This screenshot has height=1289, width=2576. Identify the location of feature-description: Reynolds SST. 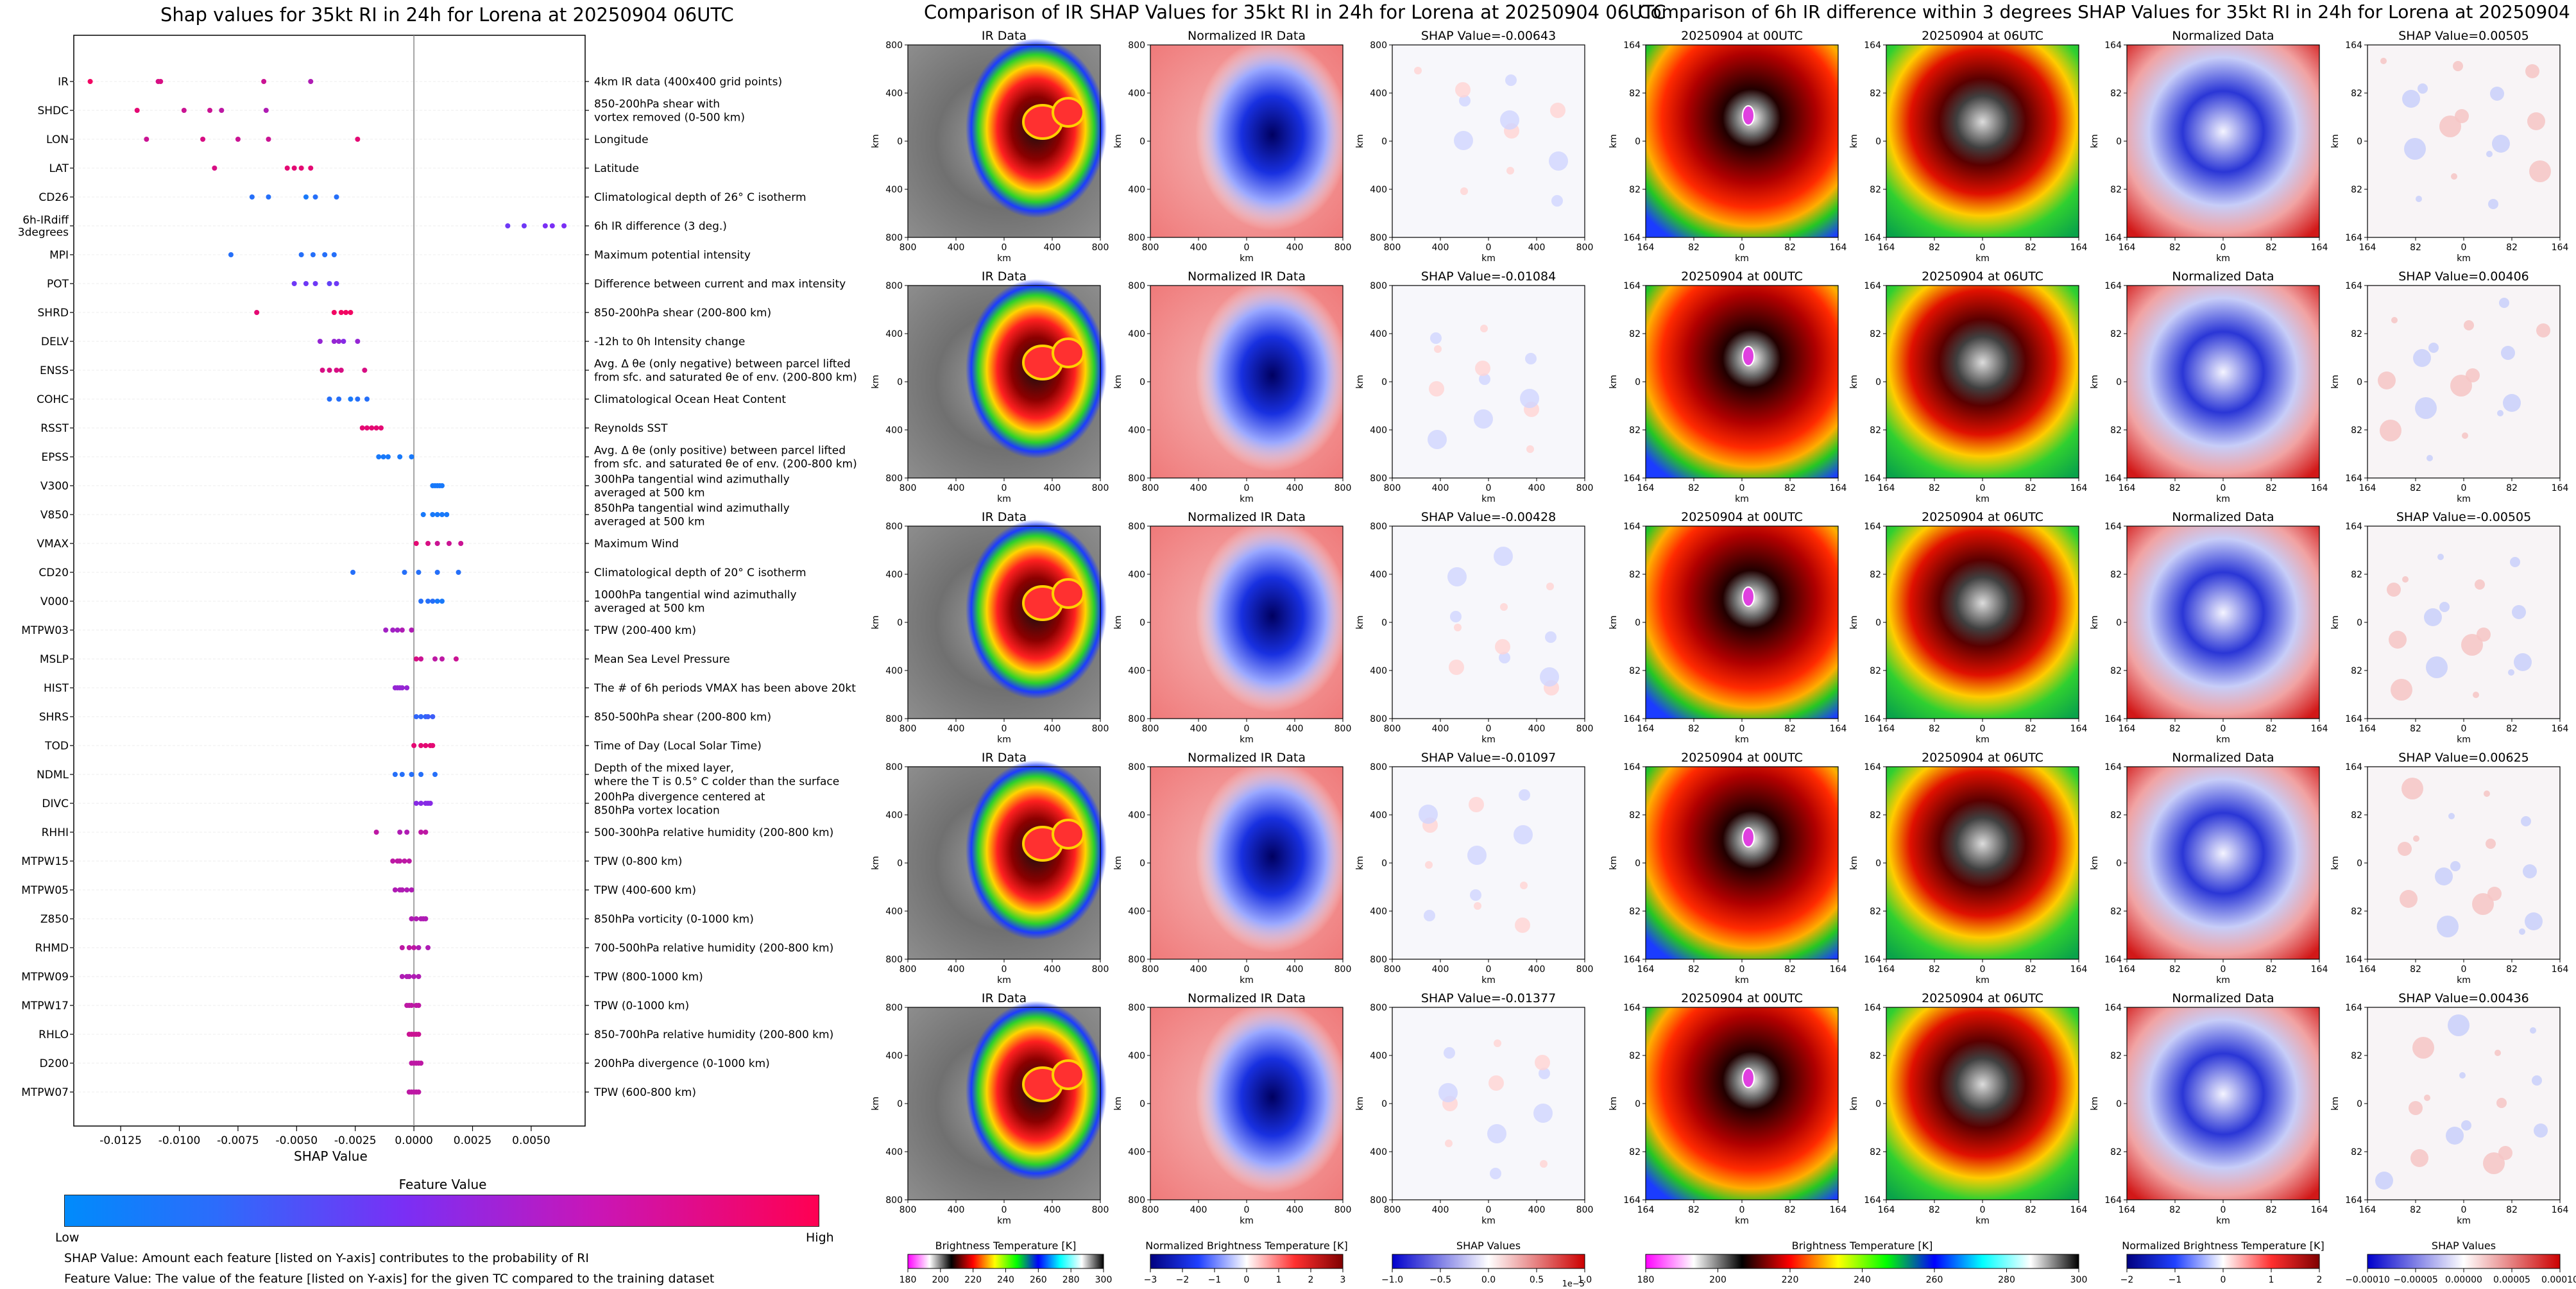
(631, 428).